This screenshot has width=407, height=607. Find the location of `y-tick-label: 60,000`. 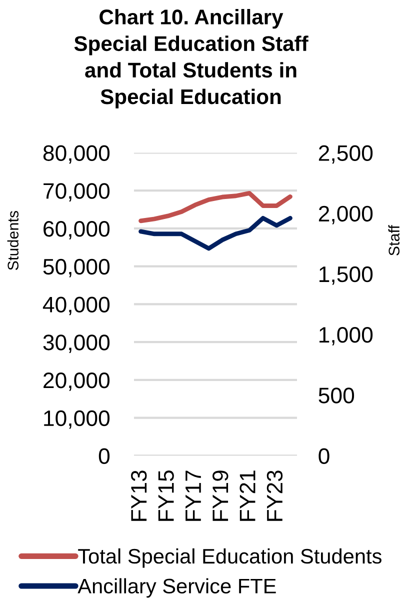

y-tick-label: 60,000 is located at coordinates (77, 230).